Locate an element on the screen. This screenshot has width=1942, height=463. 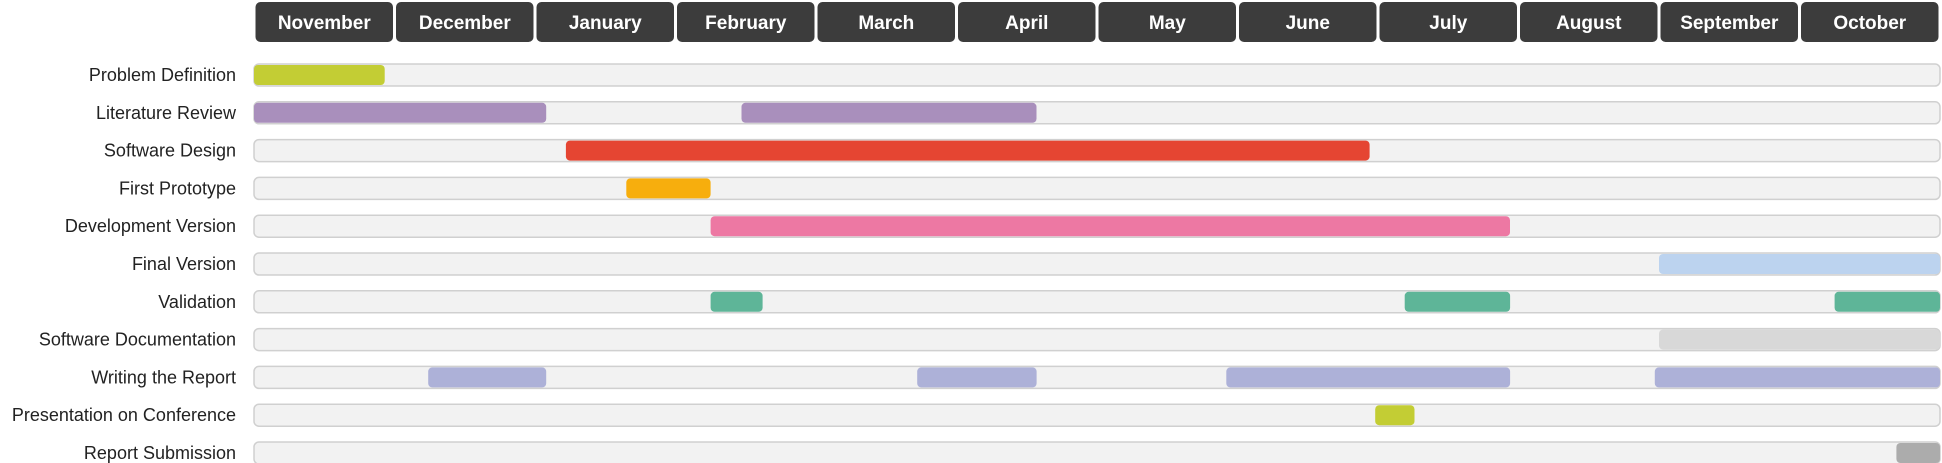
month-label: January is located at coordinates (605, 23).